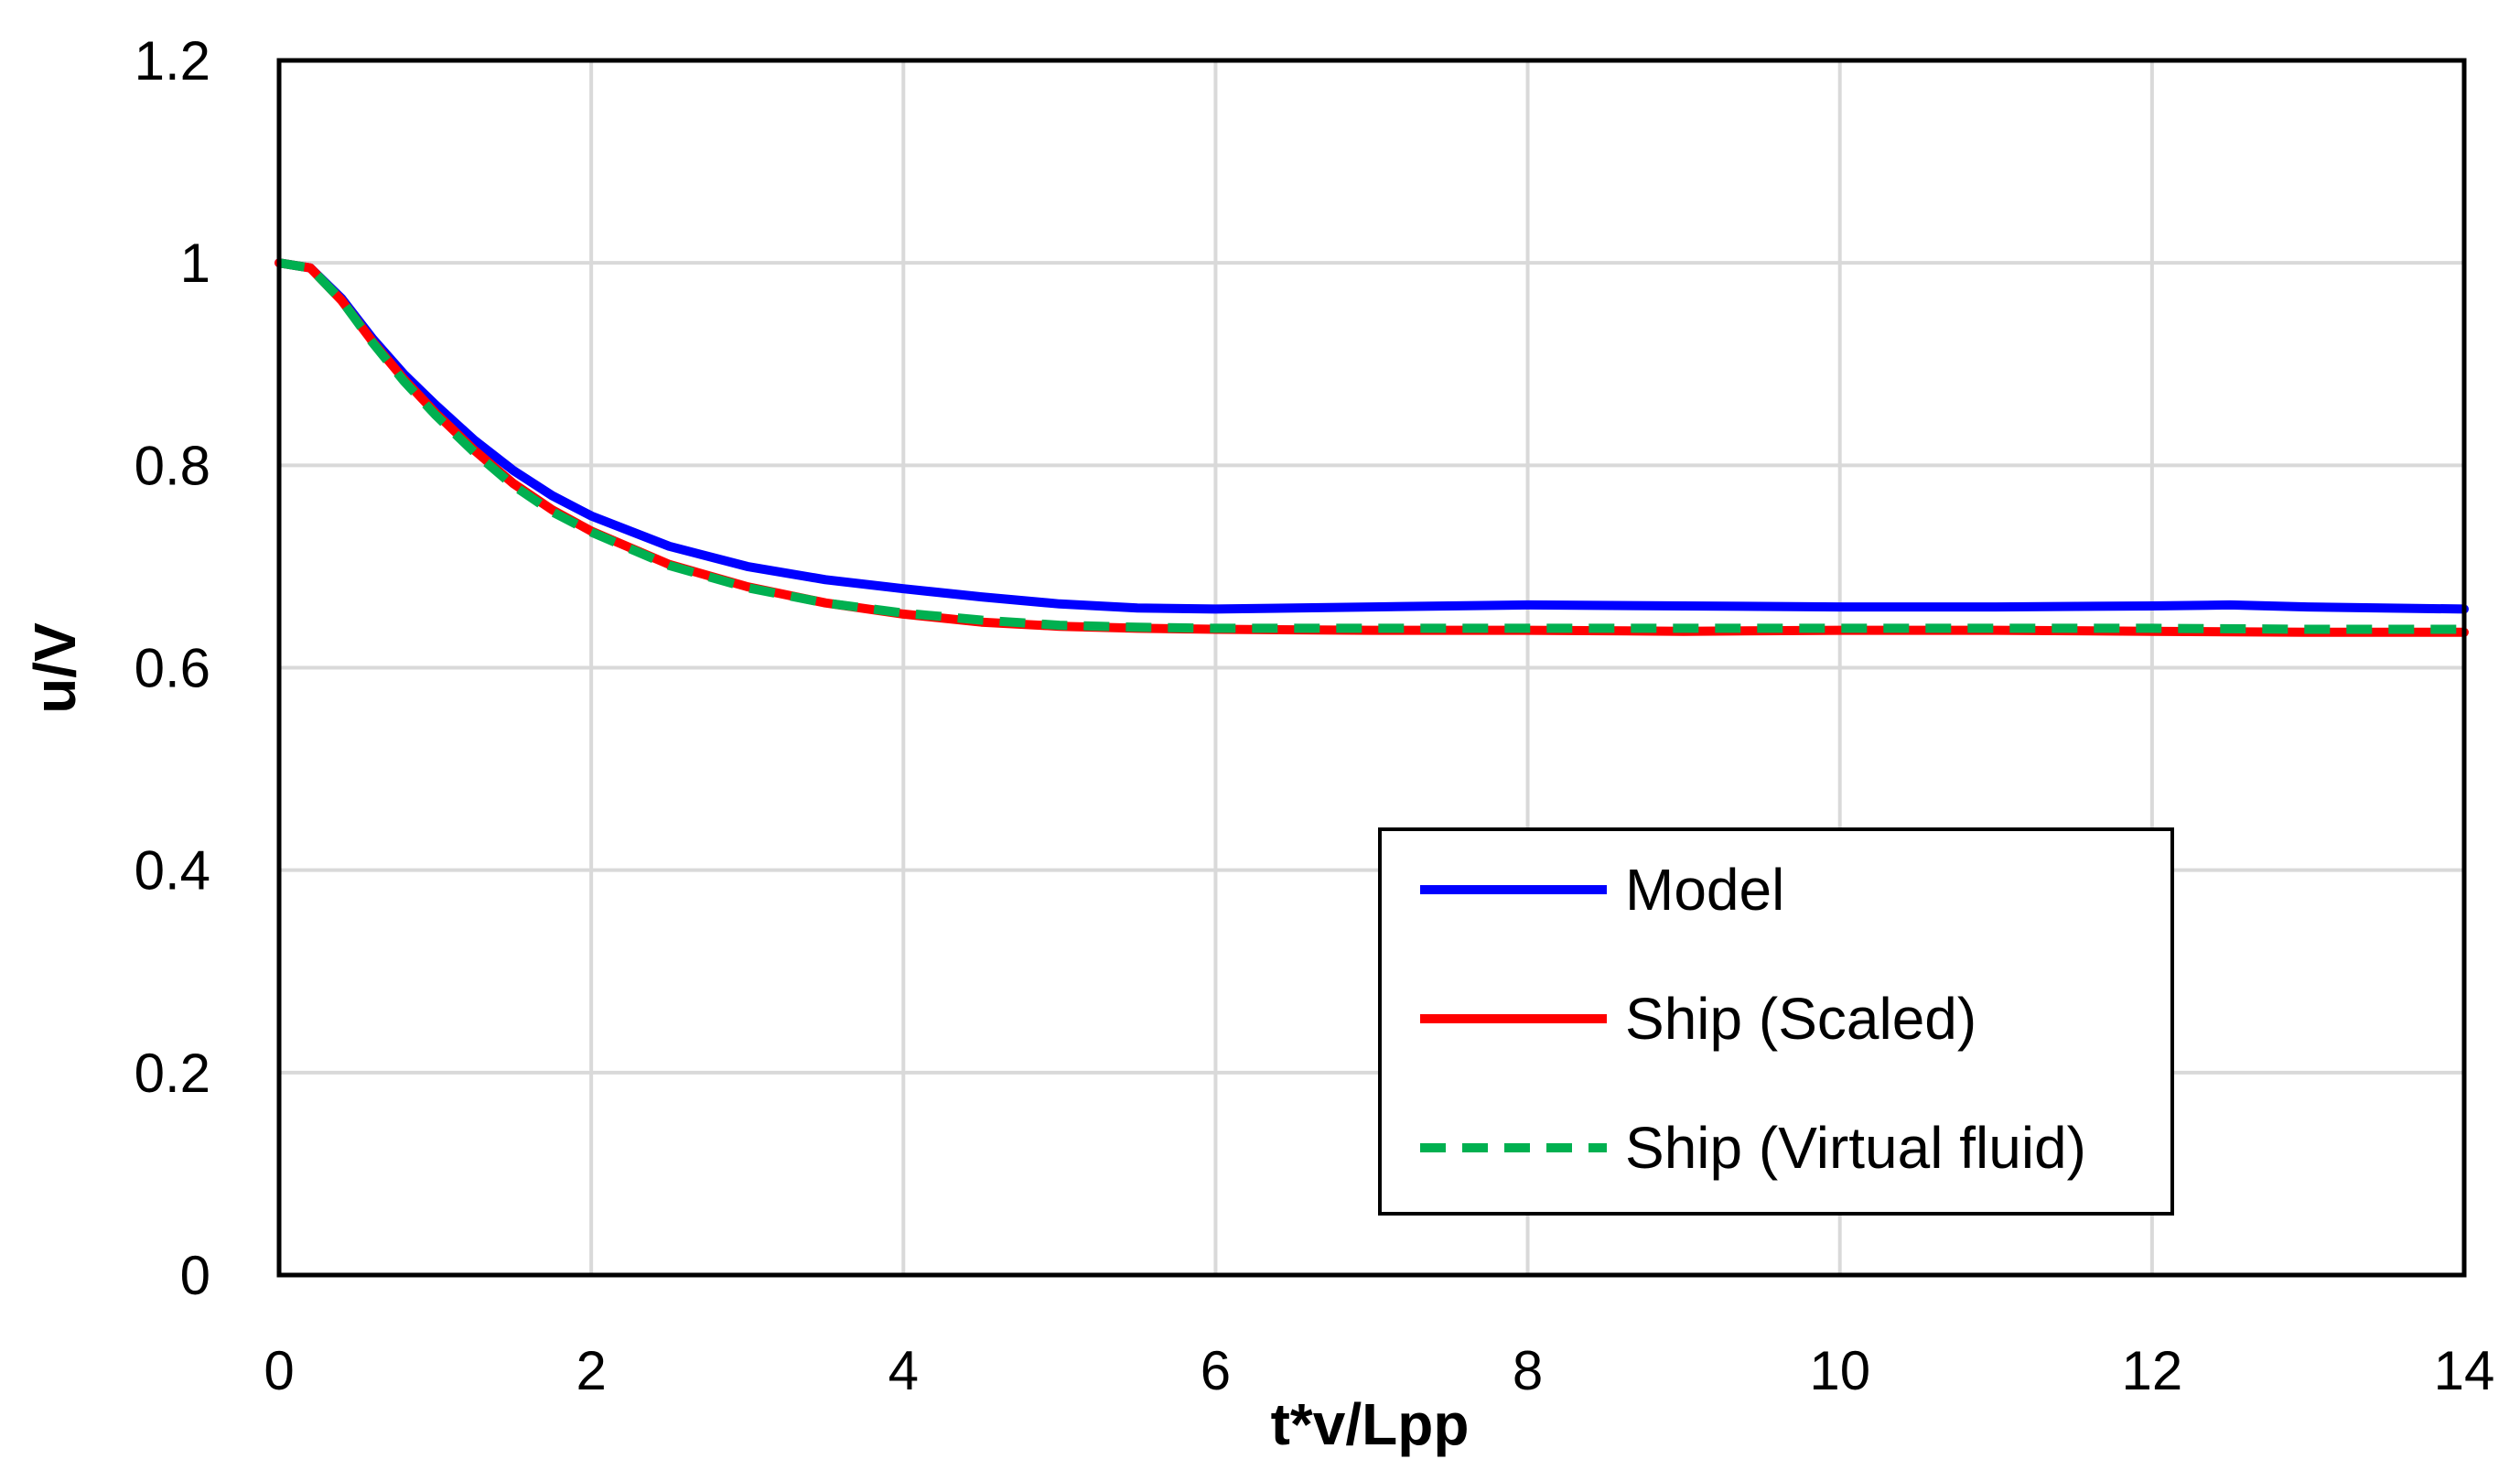 The image size is (2520, 1470). I want to click on x-tick-label: 6, so click(1216, 1370).